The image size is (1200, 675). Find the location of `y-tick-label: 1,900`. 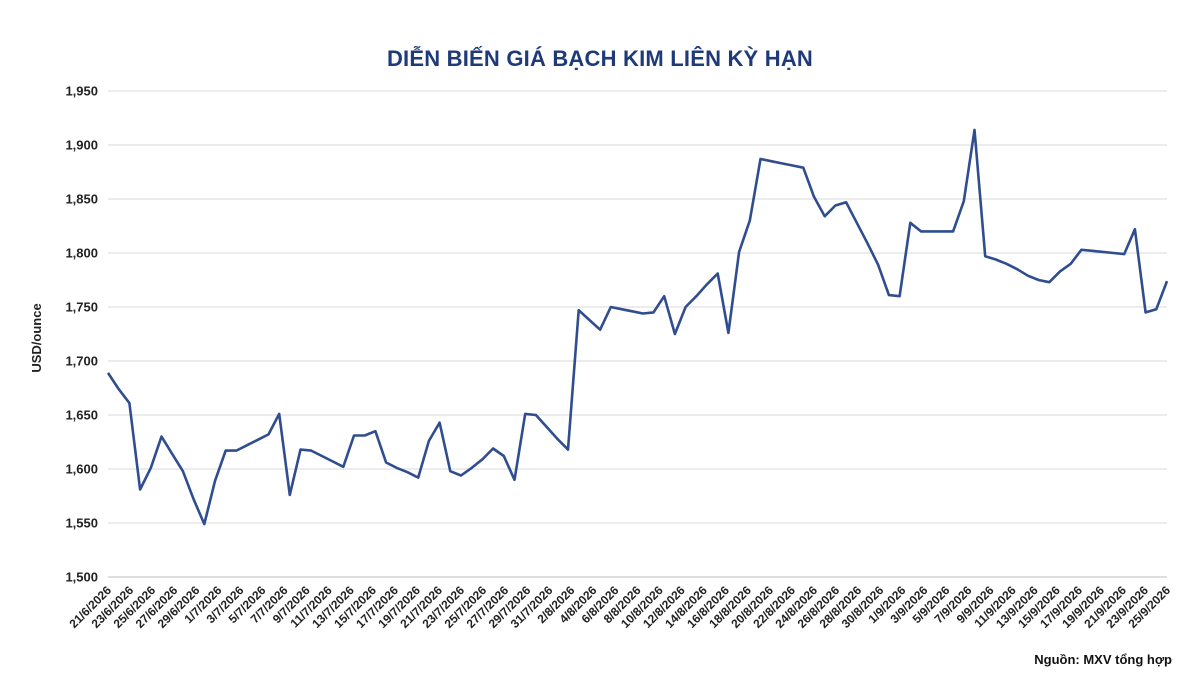

y-tick-label: 1,900 is located at coordinates (81, 145).